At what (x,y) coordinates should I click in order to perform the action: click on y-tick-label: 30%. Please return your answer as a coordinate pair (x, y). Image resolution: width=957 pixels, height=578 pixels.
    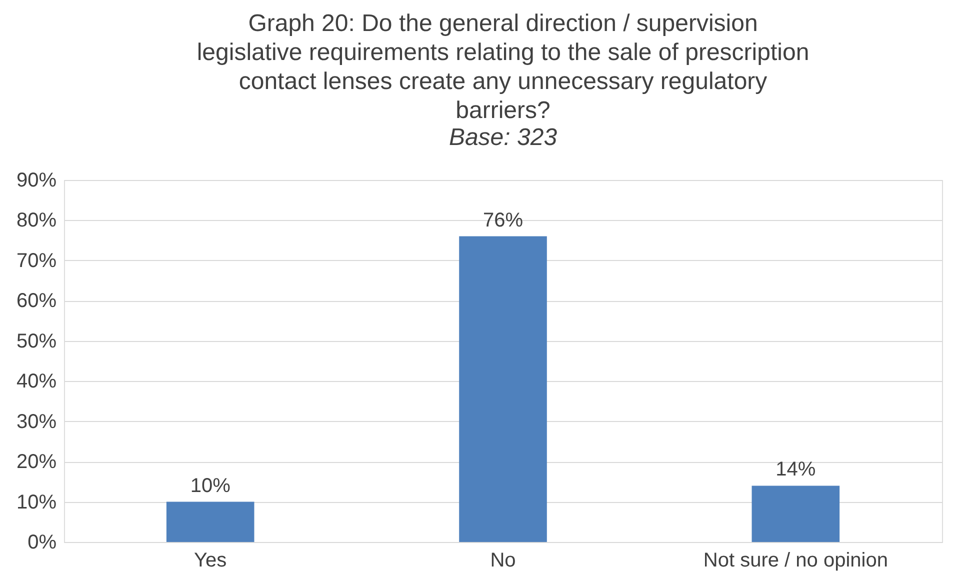
    Looking at the image, I should click on (36, 421).